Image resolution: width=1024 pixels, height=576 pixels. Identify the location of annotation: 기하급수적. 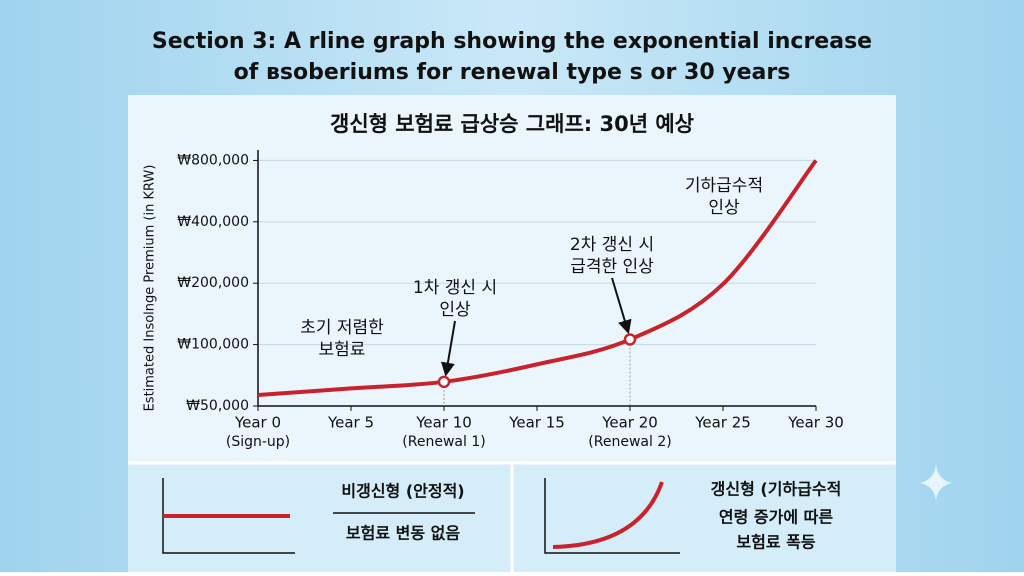
(724, 186).